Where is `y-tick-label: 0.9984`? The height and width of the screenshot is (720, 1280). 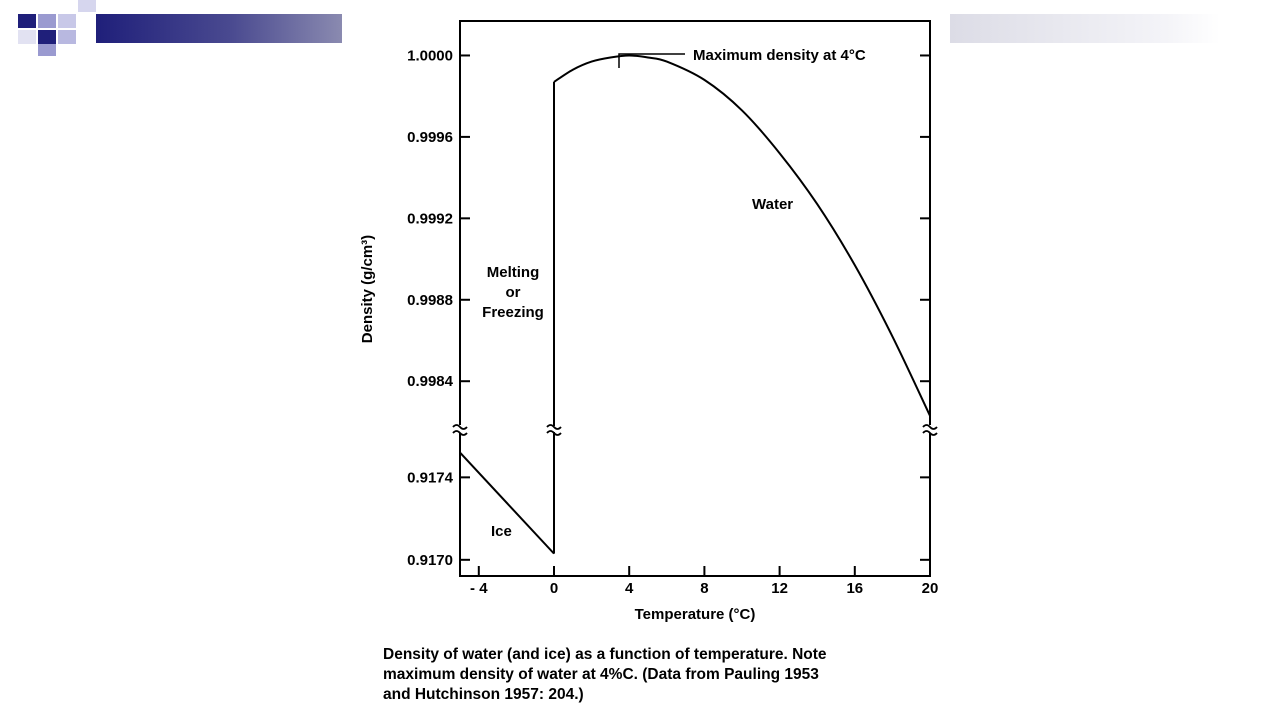 y-tick-label: 0.9984 is located at coordinates (430, 381).